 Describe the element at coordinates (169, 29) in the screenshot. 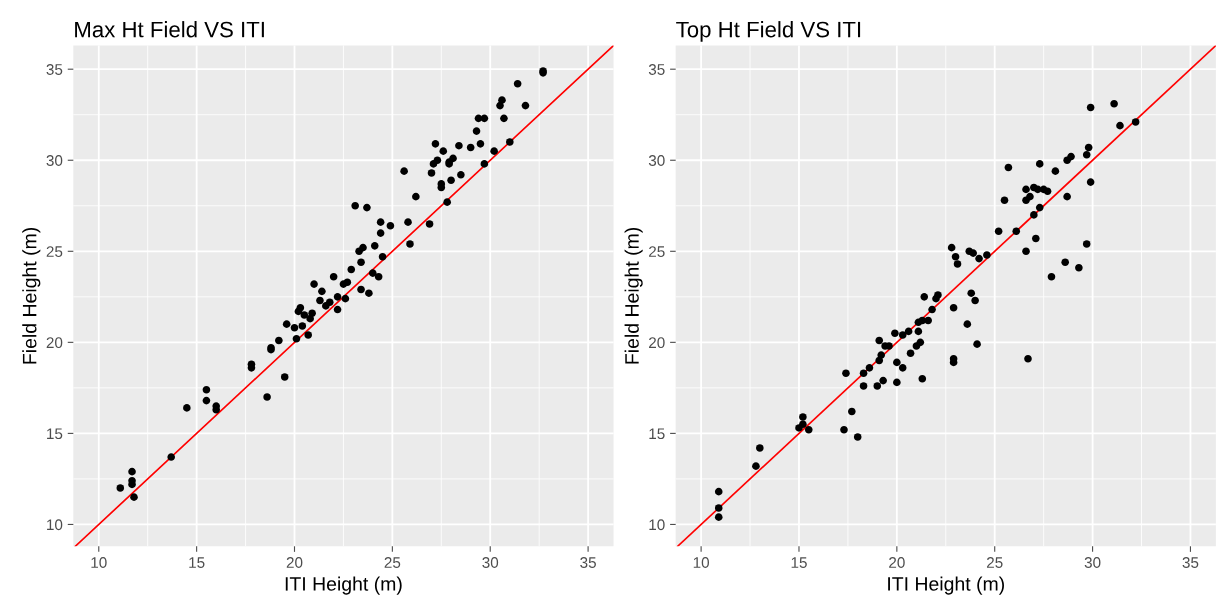

I see `chart-title: Max Ht Field VS ITI` at that location.